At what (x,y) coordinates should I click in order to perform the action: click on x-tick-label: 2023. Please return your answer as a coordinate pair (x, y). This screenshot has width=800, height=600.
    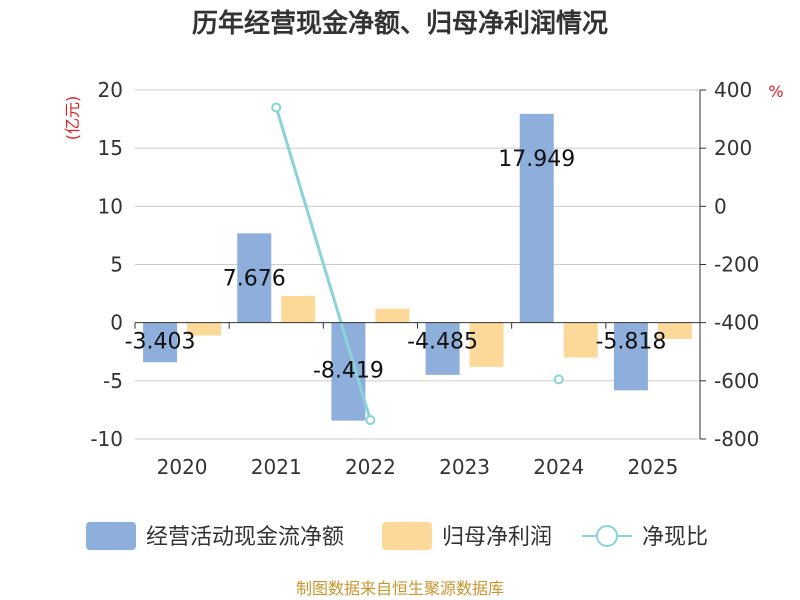
    Looking at the image, I should click on (464, 467).